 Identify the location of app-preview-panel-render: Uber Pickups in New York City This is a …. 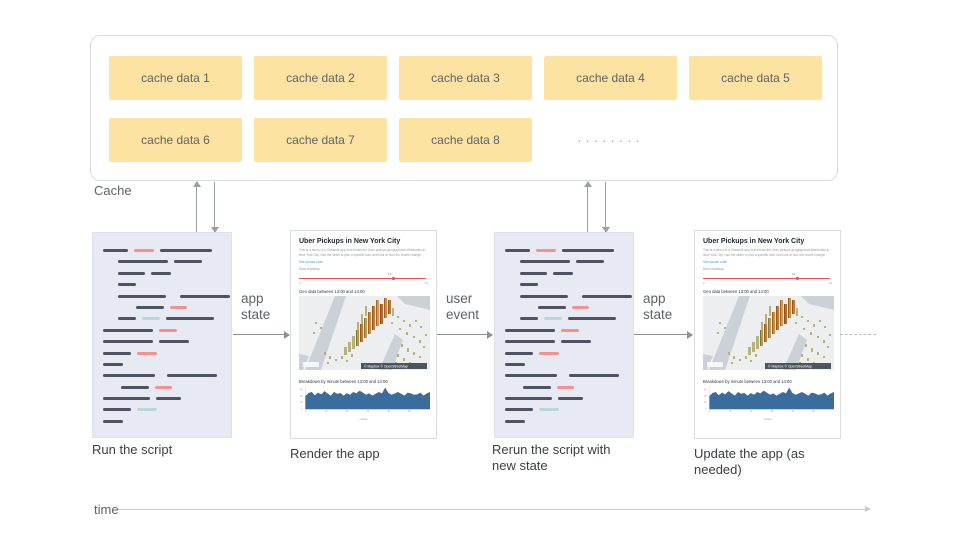
(363, 334).